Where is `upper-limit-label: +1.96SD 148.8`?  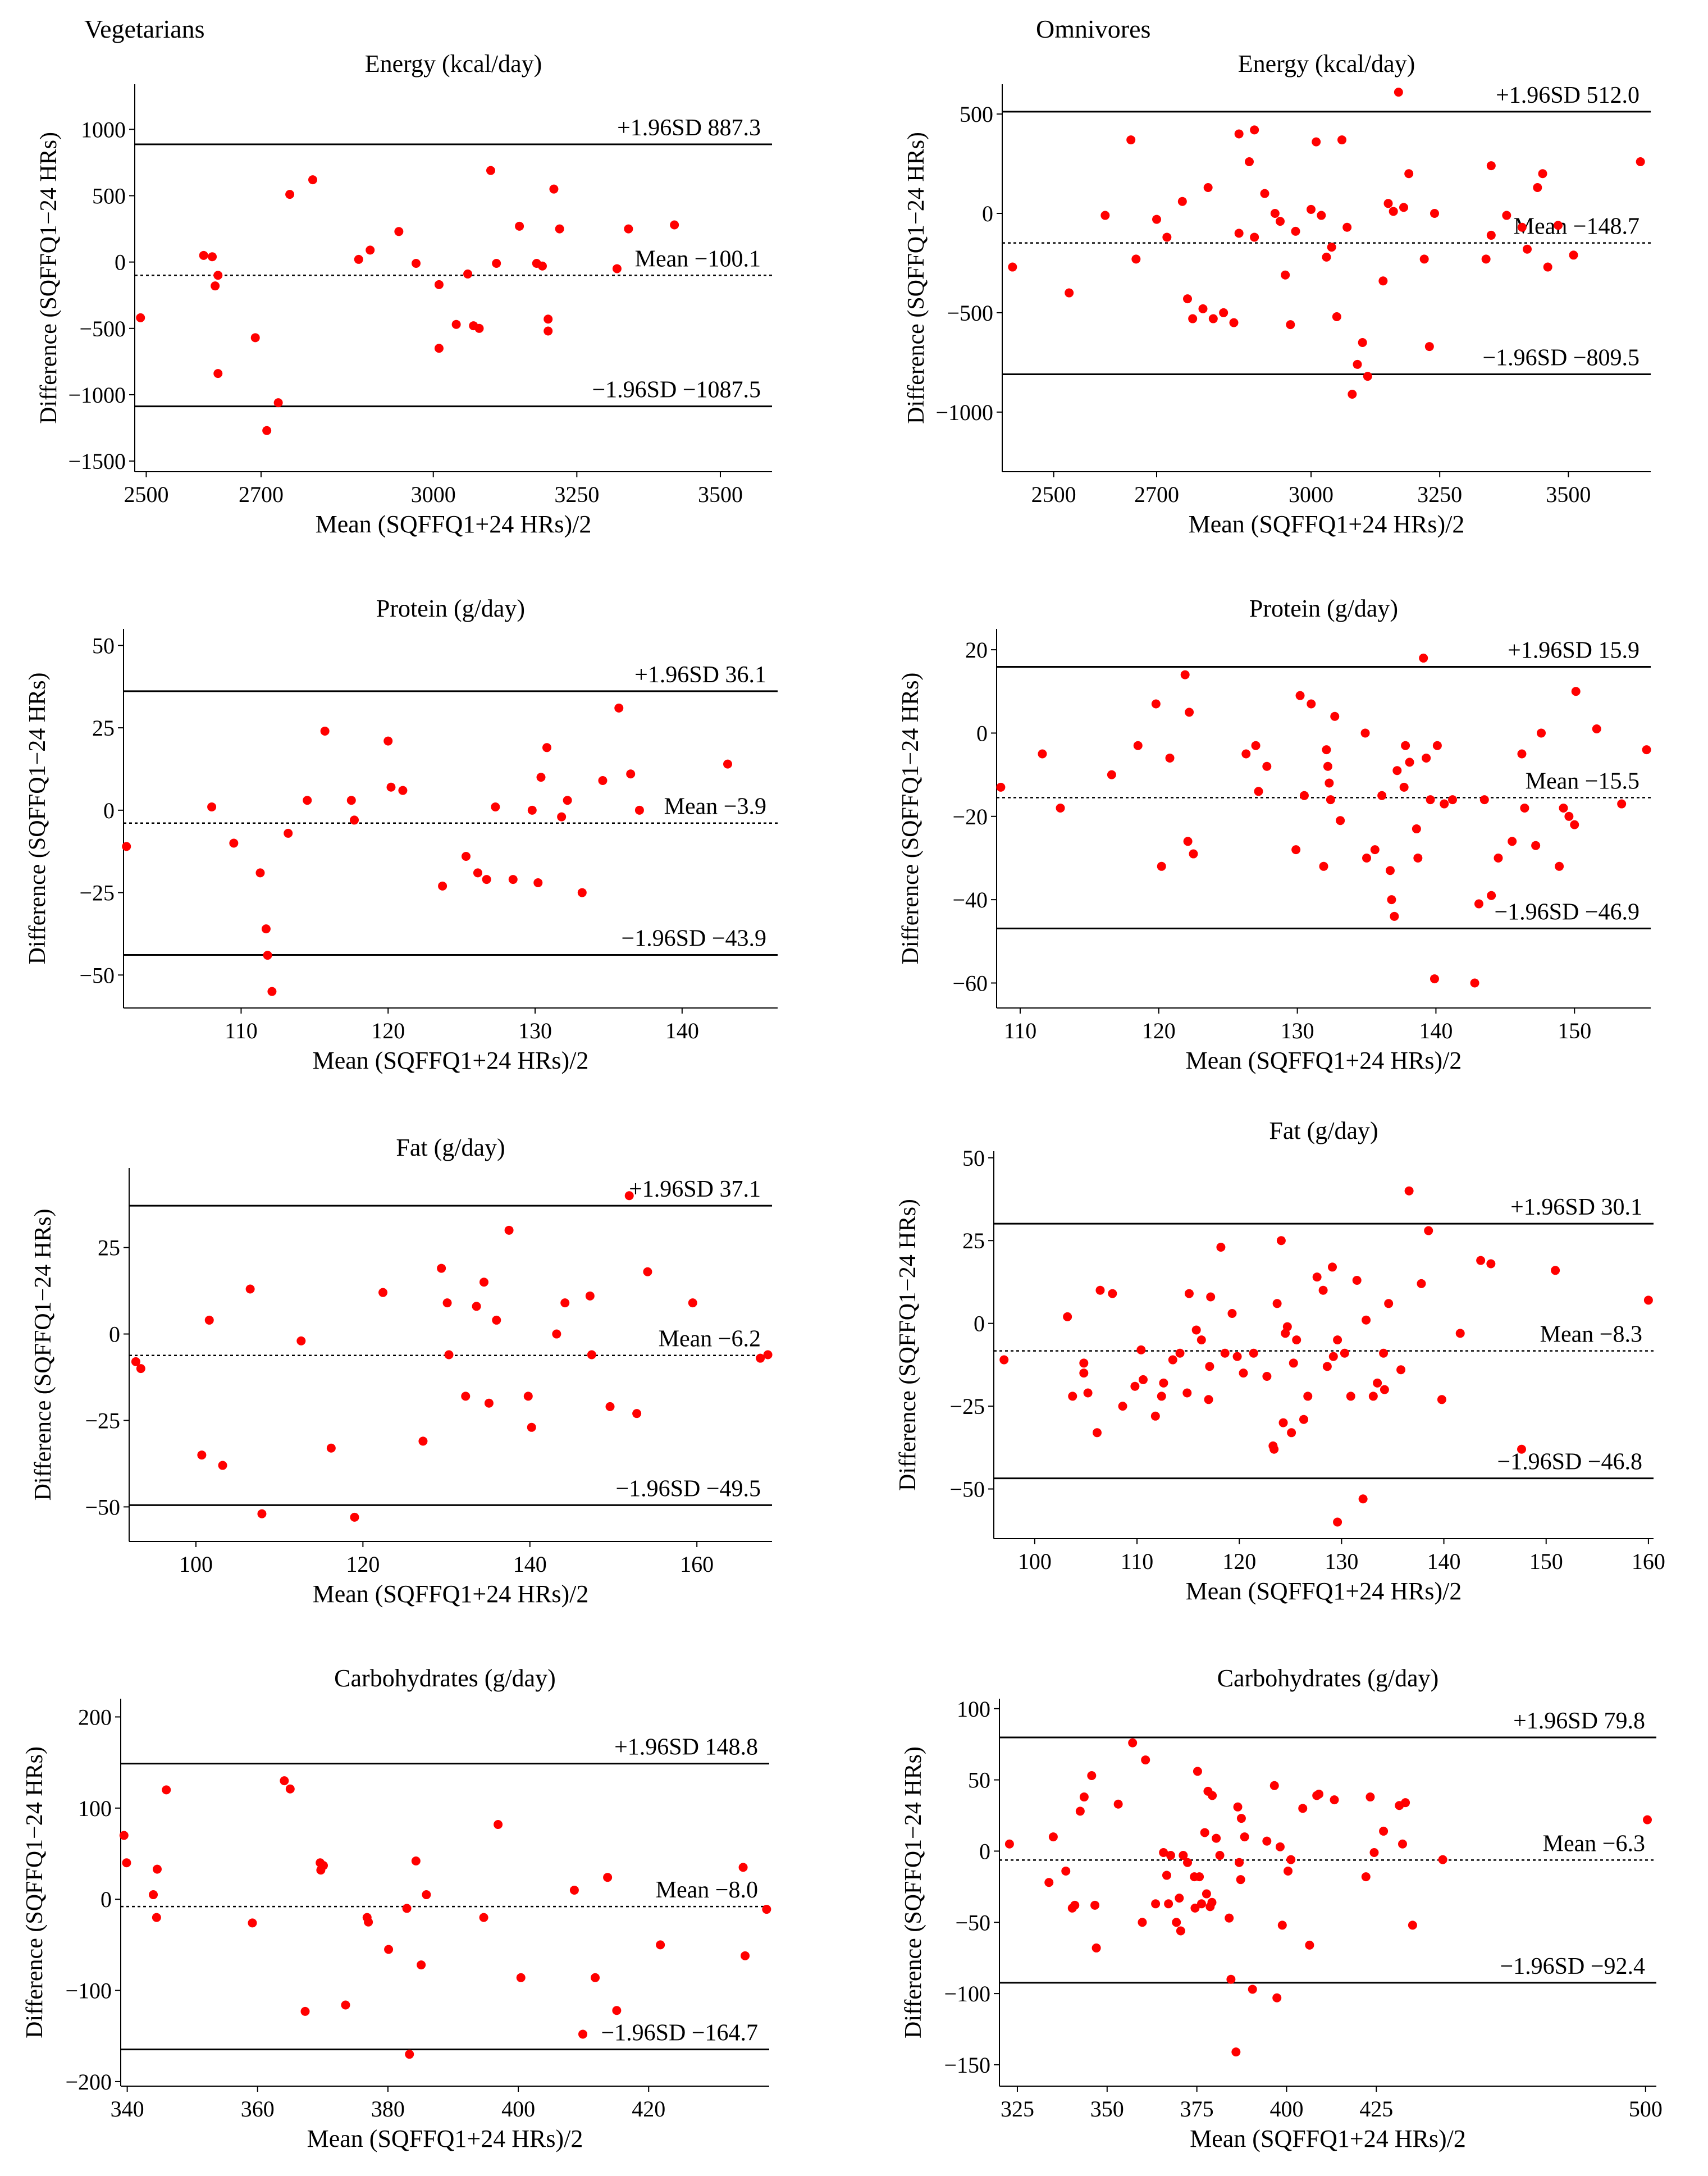 upper-limit-label: +1.96SD 148.8 is located at coordinates (686, 1748).